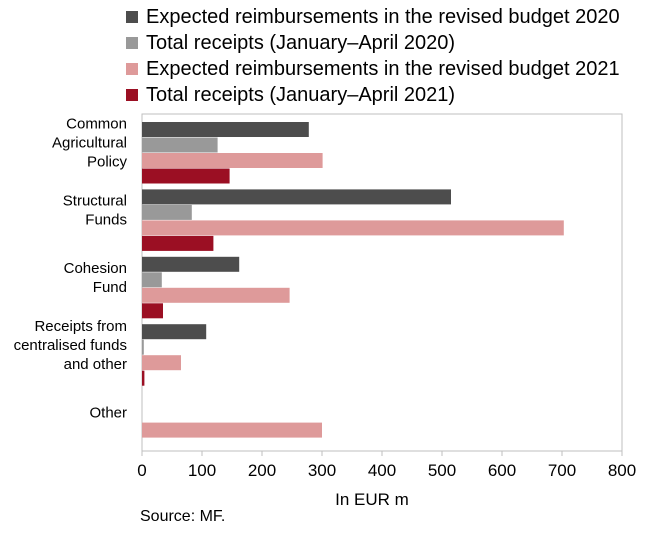 The image size is (650, 533). What do you see at coordinates (106, 220) in the screenshot?
I see `category-label-line: Funds` at bounding box center [106, 220].